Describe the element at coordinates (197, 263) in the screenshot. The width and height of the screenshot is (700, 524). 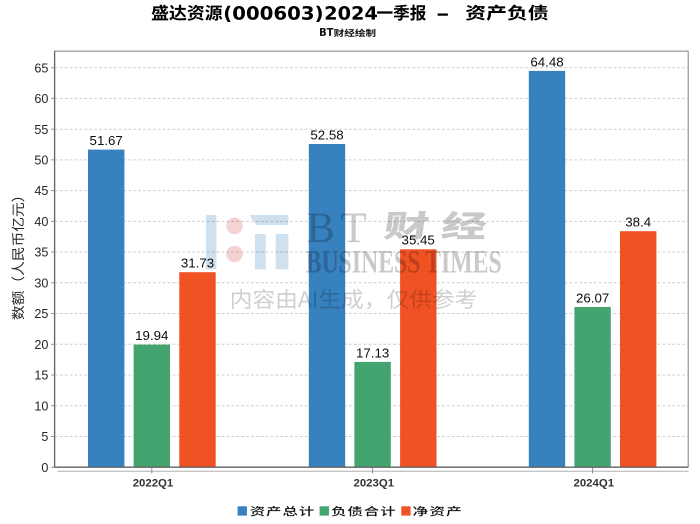
I see `svg-text: 31.73` at that location.